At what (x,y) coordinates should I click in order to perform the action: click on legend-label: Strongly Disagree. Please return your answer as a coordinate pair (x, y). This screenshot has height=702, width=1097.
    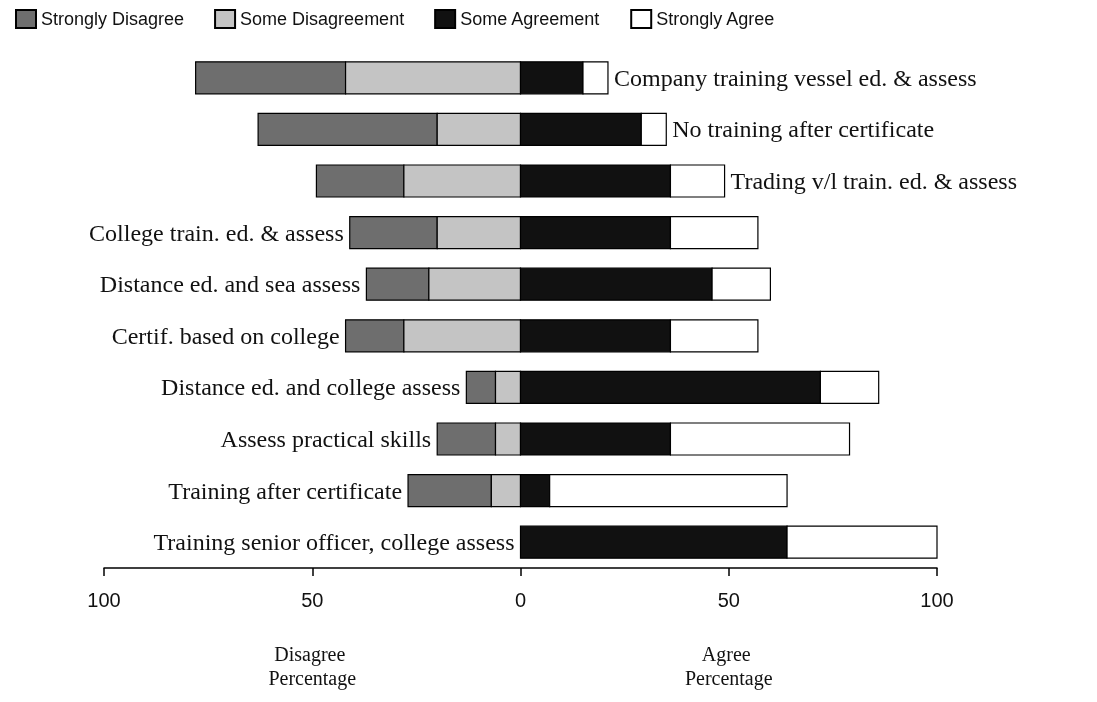
    Looking at the image, I should click on (113, 19).